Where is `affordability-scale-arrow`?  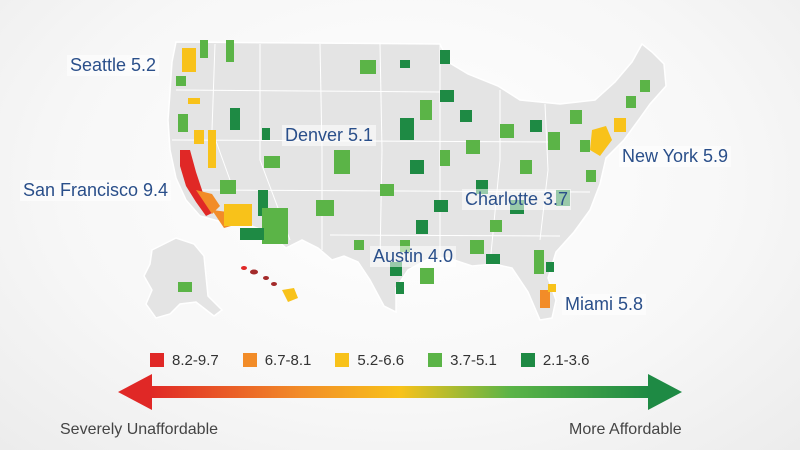 affordability-scale-arrow is located at coordinates (400, 392).